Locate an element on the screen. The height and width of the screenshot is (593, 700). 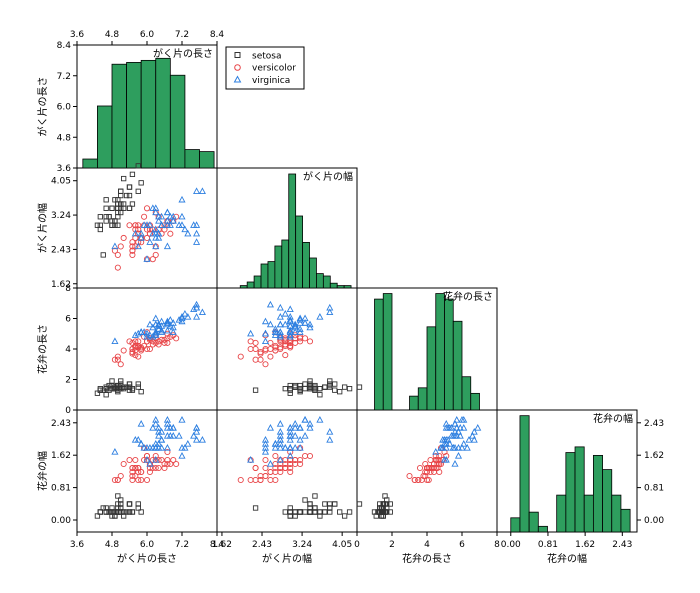
y-axis-label-0: がく片の長さ is located at coordinates (42, 107).